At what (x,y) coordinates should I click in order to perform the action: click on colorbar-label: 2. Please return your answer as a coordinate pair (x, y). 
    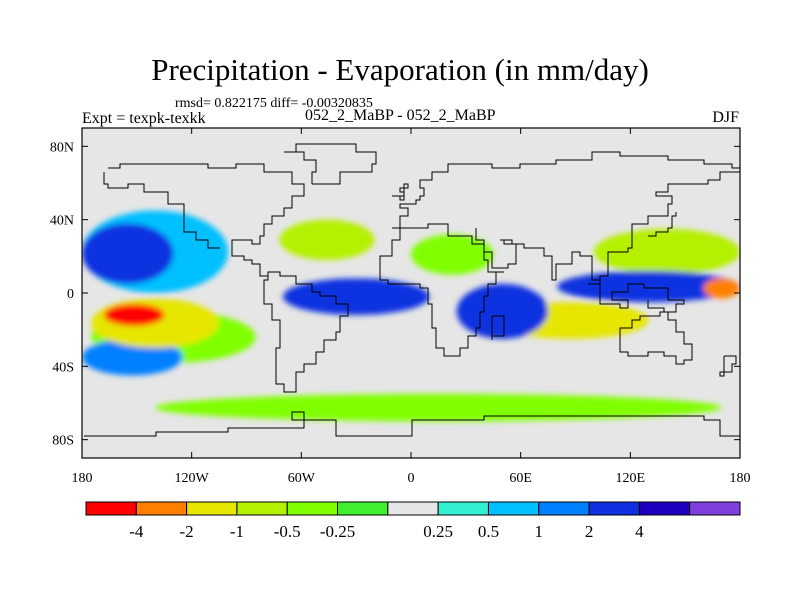
    Looking at the image, I should click on (589, 531).